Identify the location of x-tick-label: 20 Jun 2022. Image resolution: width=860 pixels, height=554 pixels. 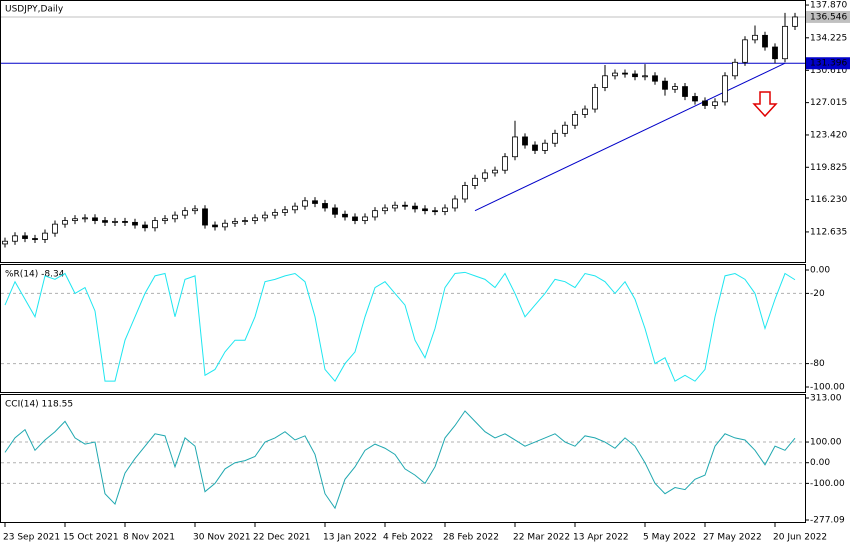
(800, 538).